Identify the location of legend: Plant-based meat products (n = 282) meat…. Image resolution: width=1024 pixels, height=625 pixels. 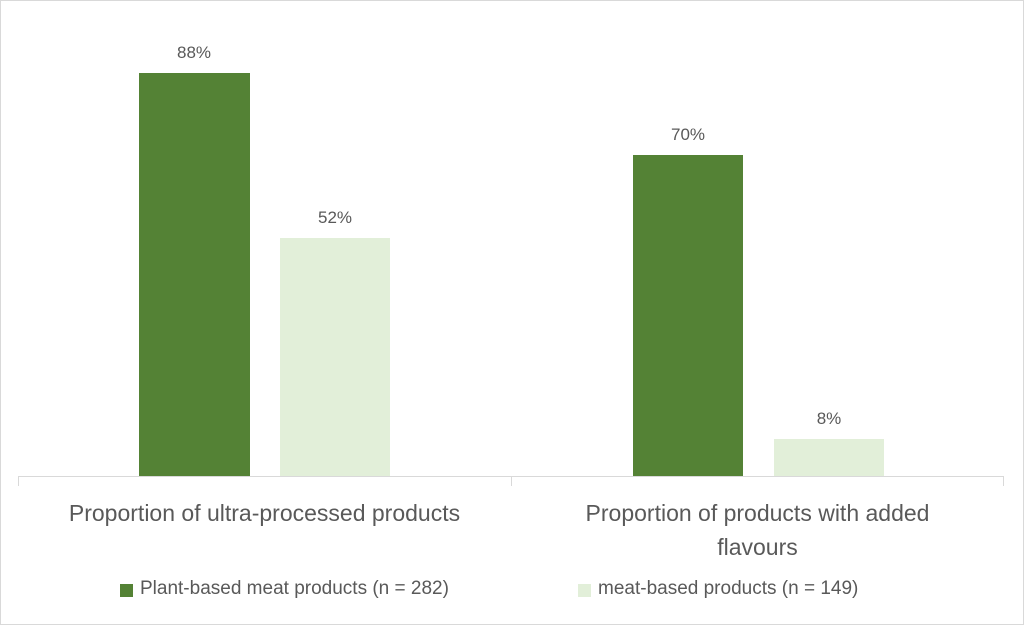
(512, 593).